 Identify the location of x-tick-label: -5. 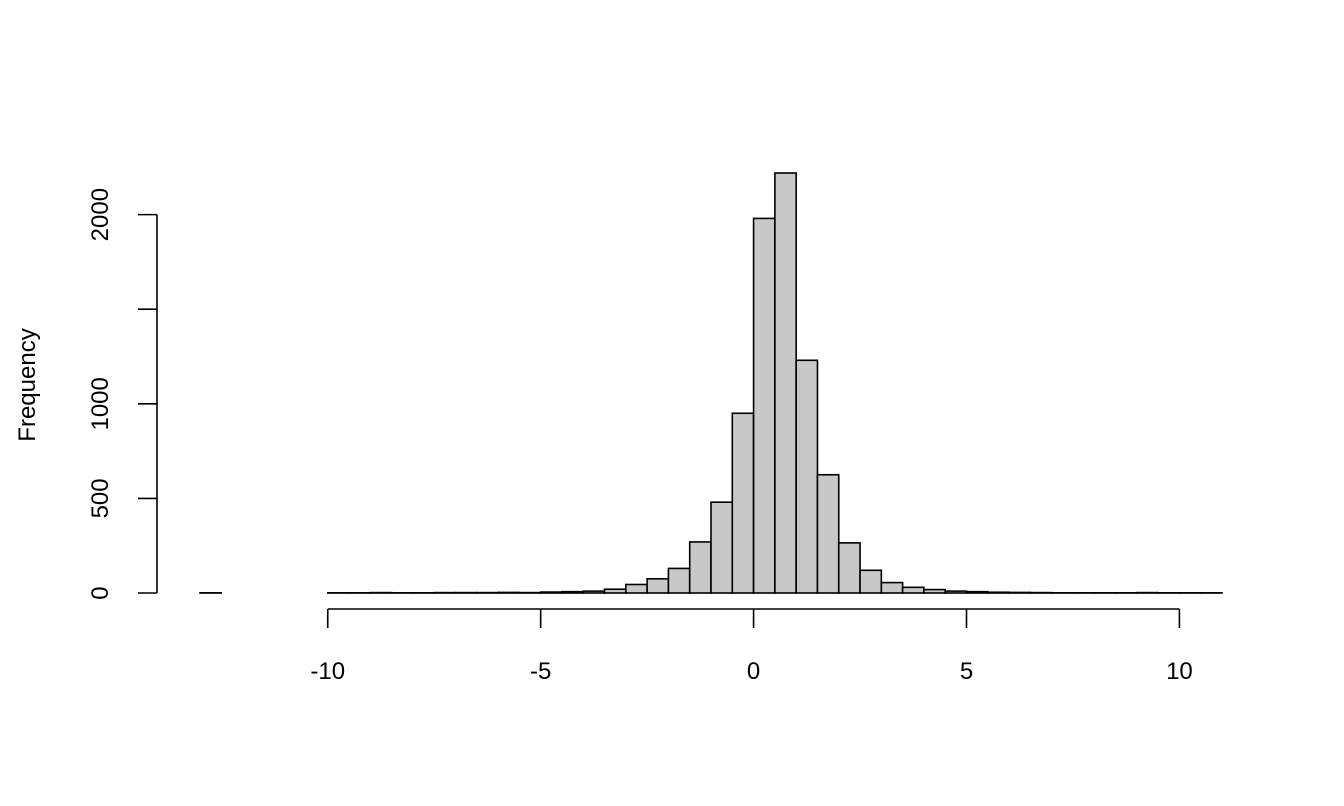
(540, 671).